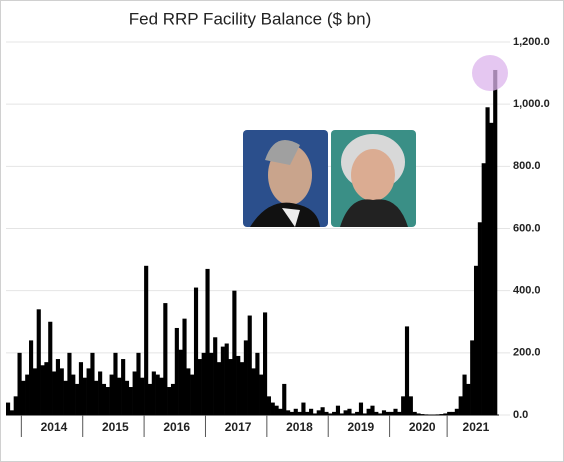  Describe the element at coordinates (299, 427) in the screenshot. I see `x-tick-label: 2018` at that location.